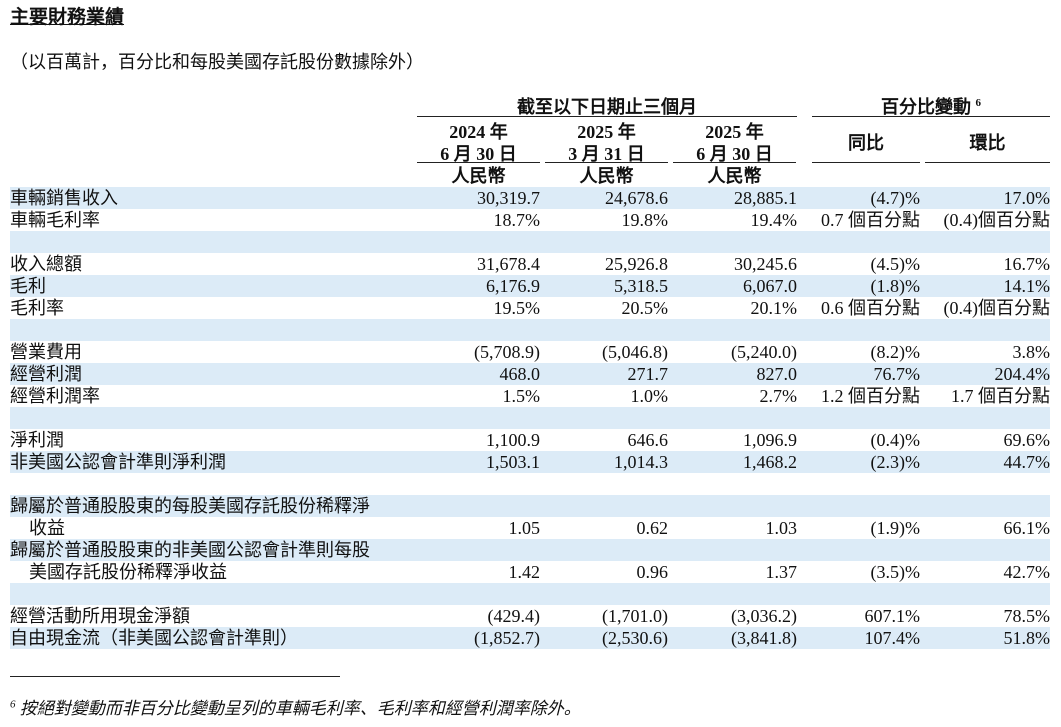  I want to click on value-cell: 66.1%, so click(1027, 528).